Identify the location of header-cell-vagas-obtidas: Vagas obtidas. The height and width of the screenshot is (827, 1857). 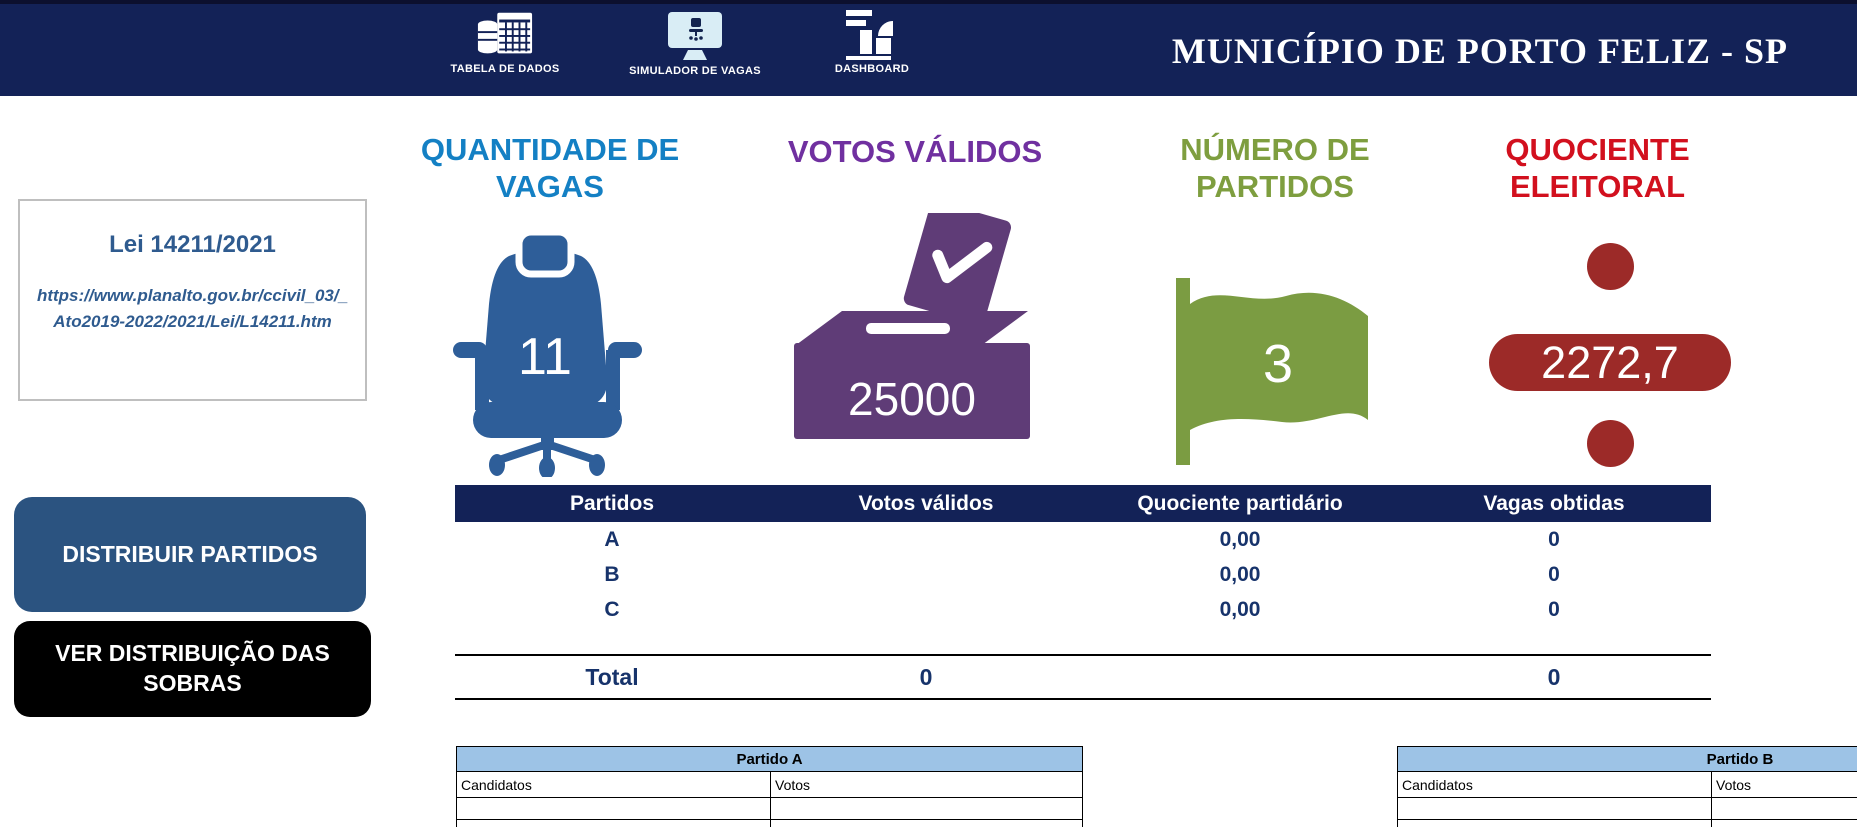
(1554, 503).